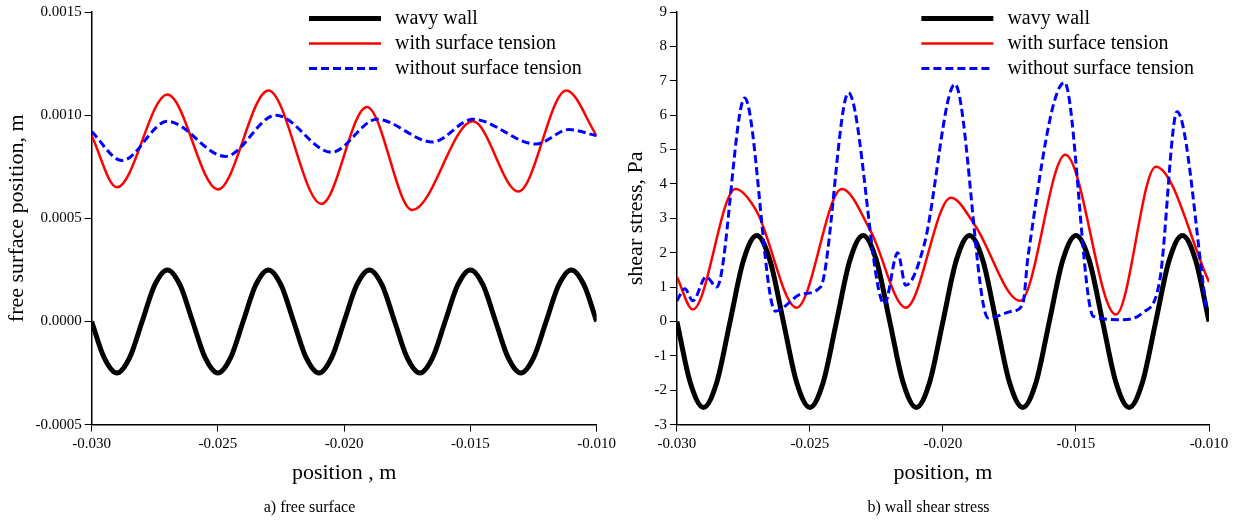  I want to click on y-tick-label: 2, so click(663, 251).